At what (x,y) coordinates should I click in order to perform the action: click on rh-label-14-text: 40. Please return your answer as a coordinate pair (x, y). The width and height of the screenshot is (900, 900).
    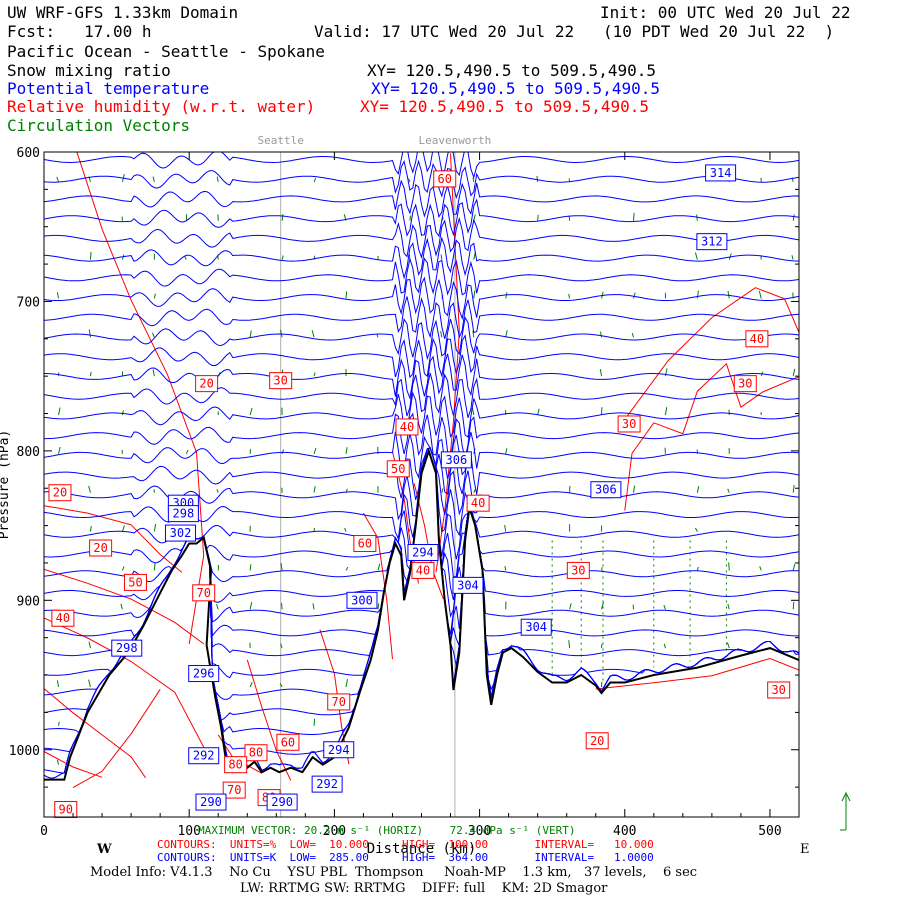
    Looking at the image, I should click on (423, 570).